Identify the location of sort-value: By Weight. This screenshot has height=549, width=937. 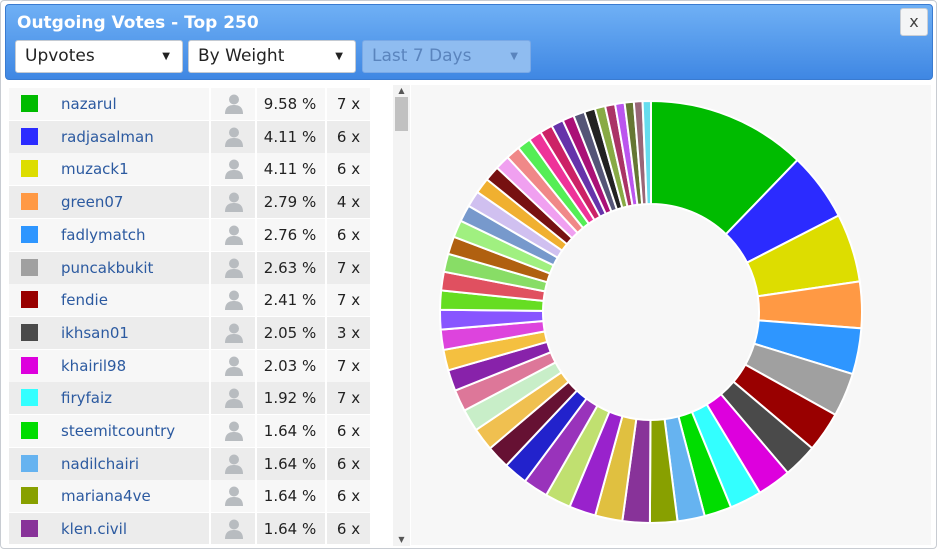
(241, 56).